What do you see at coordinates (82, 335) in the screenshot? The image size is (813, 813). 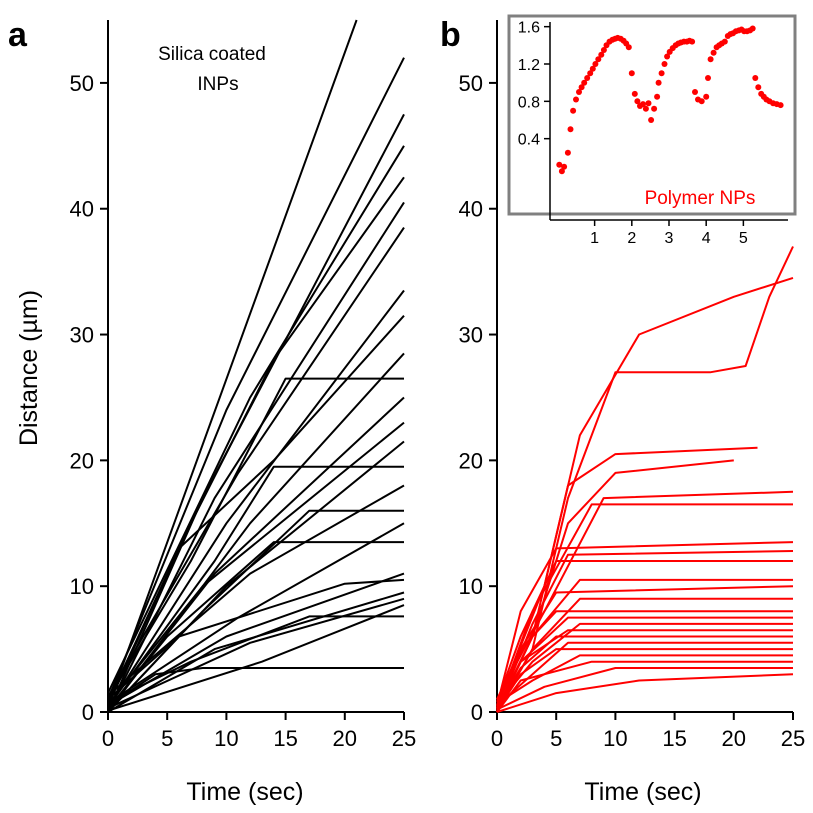 I see `panel-a-y-tick-label: 30` at bounding box center [82, 335].